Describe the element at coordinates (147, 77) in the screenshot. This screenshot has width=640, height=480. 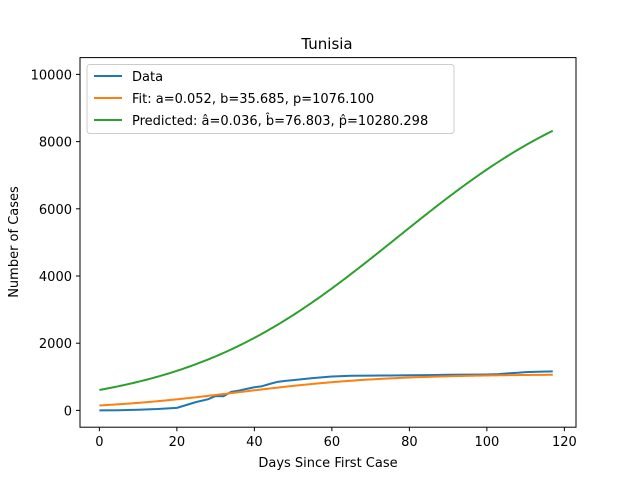
I see `legend-label: Data` at that location.